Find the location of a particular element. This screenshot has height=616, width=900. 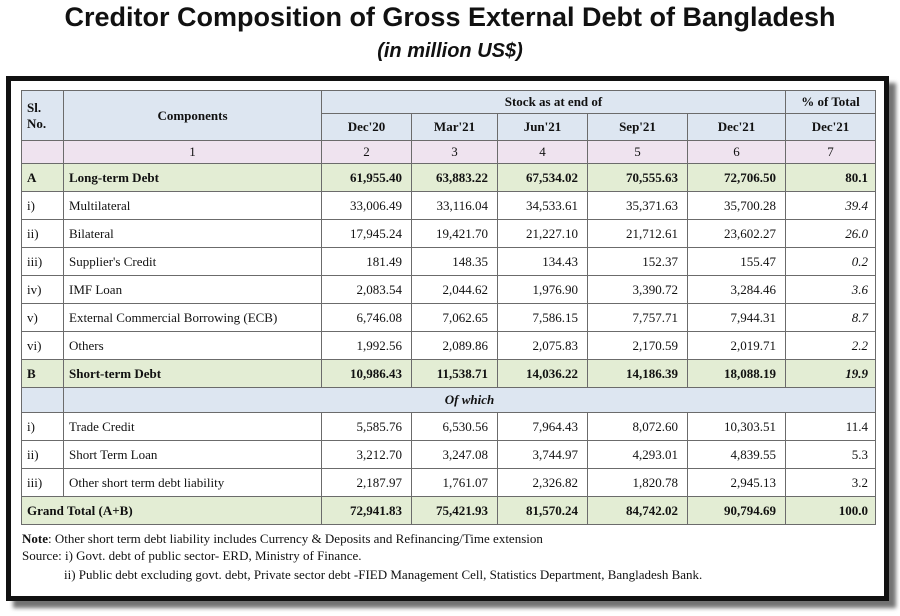

col-header-pct: % of Total is located at coordinates (830, 102).